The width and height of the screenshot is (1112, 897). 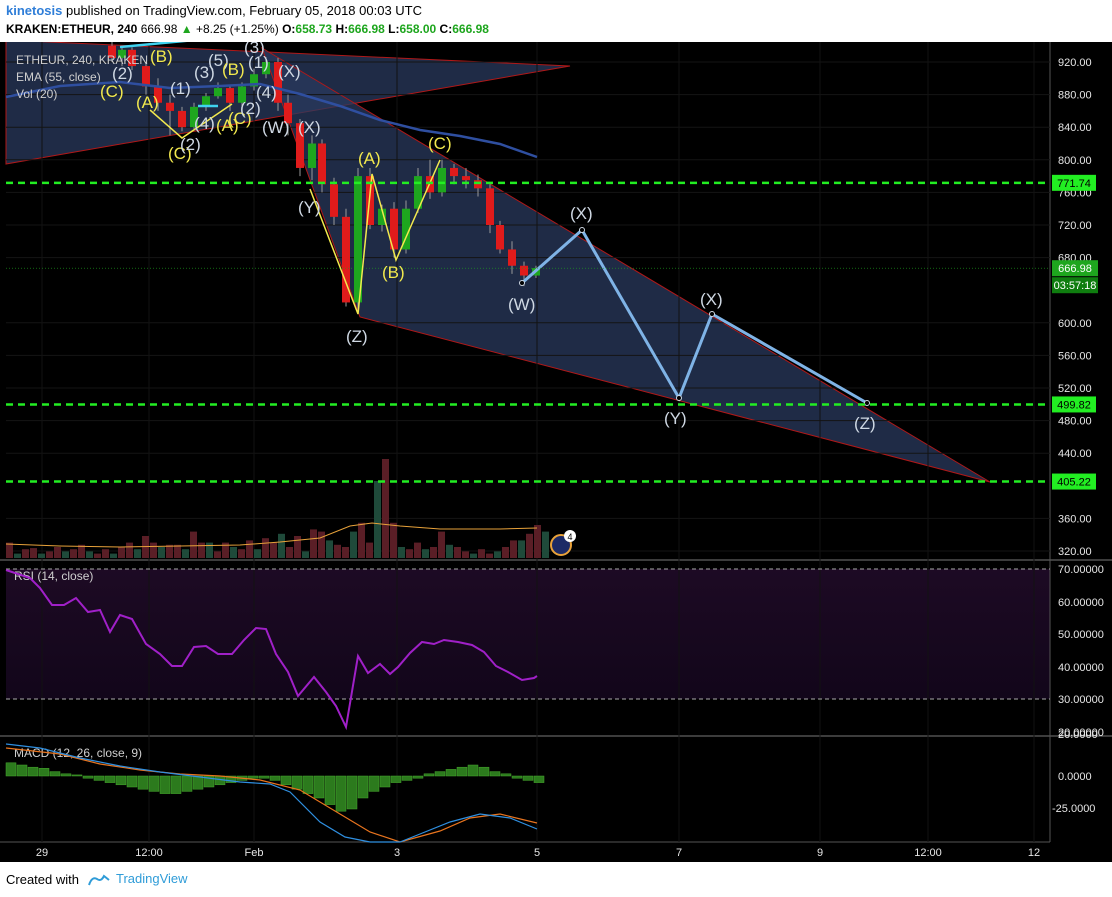 What do you see at coordinates (1073, 809) in the screenshot?
I see `macd-tick: -25.0000` at bounding box center [1073, 809].